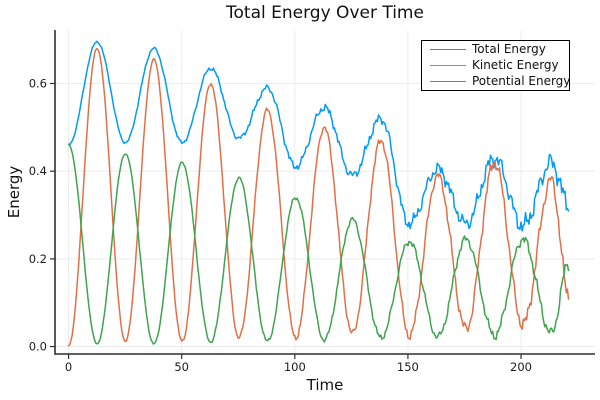  I want to click on y-tick-label: 0.0, so click(38, 347).